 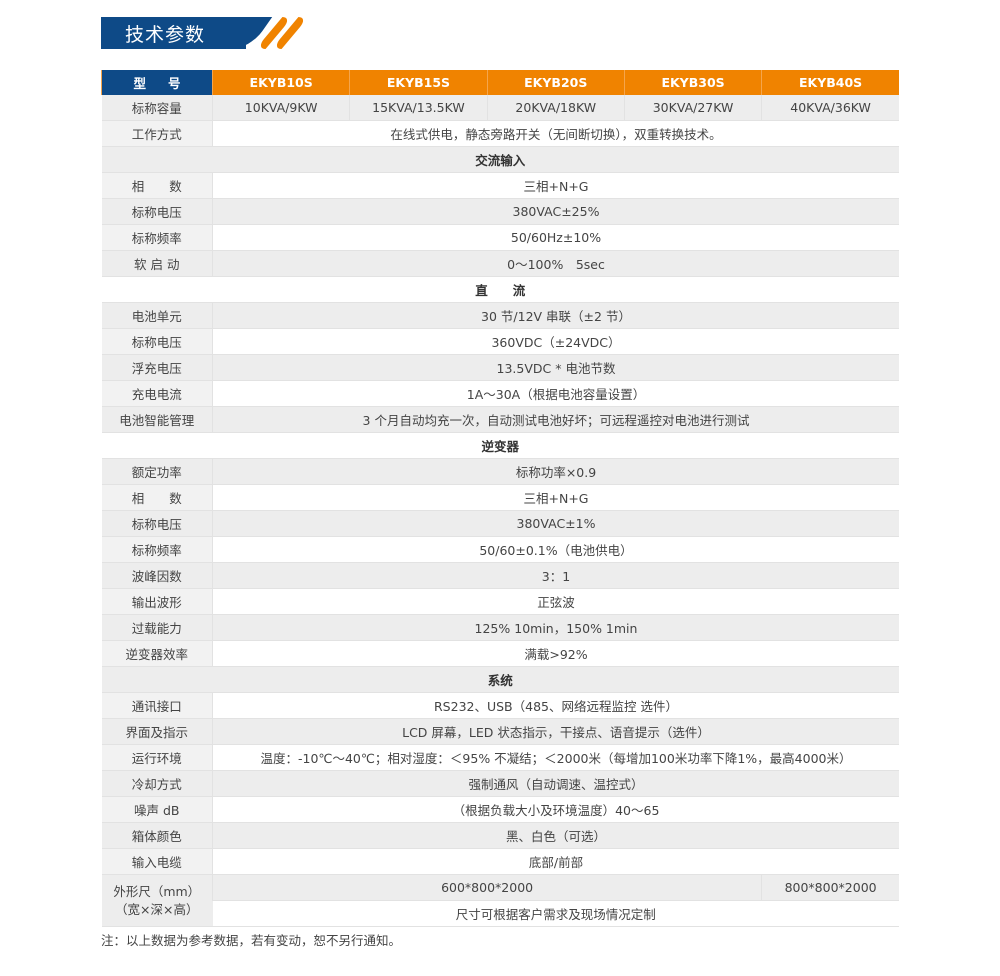 I want to click on page-title: 技术参数, so click(x=165, y=35).